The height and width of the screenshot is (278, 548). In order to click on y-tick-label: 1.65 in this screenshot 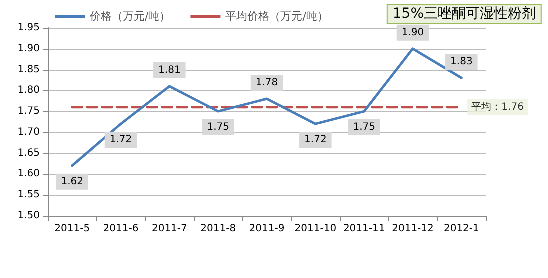, I will do `click(29, 153)`.